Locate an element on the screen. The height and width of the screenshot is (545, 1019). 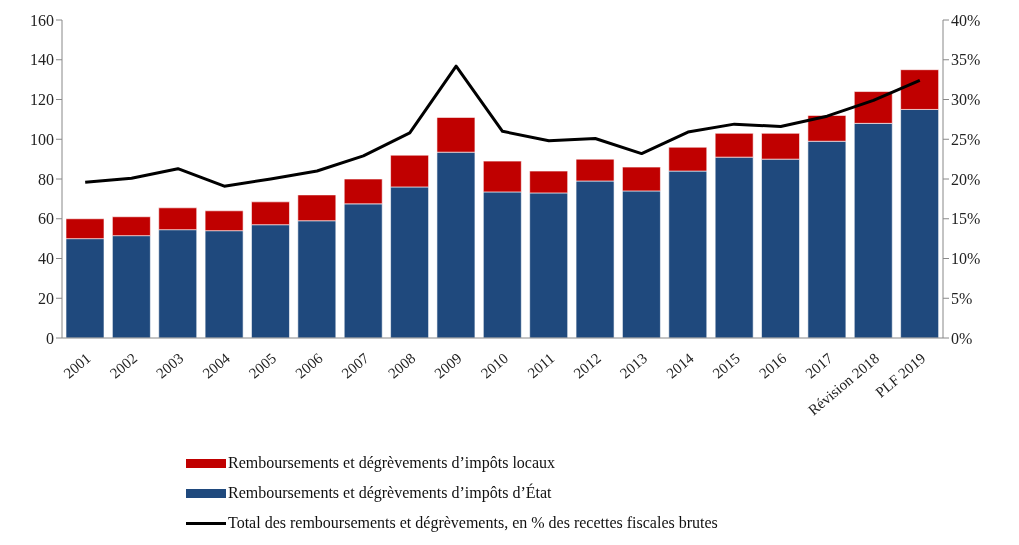
y-tick-label: 40 is located at coordinates (46, 259).